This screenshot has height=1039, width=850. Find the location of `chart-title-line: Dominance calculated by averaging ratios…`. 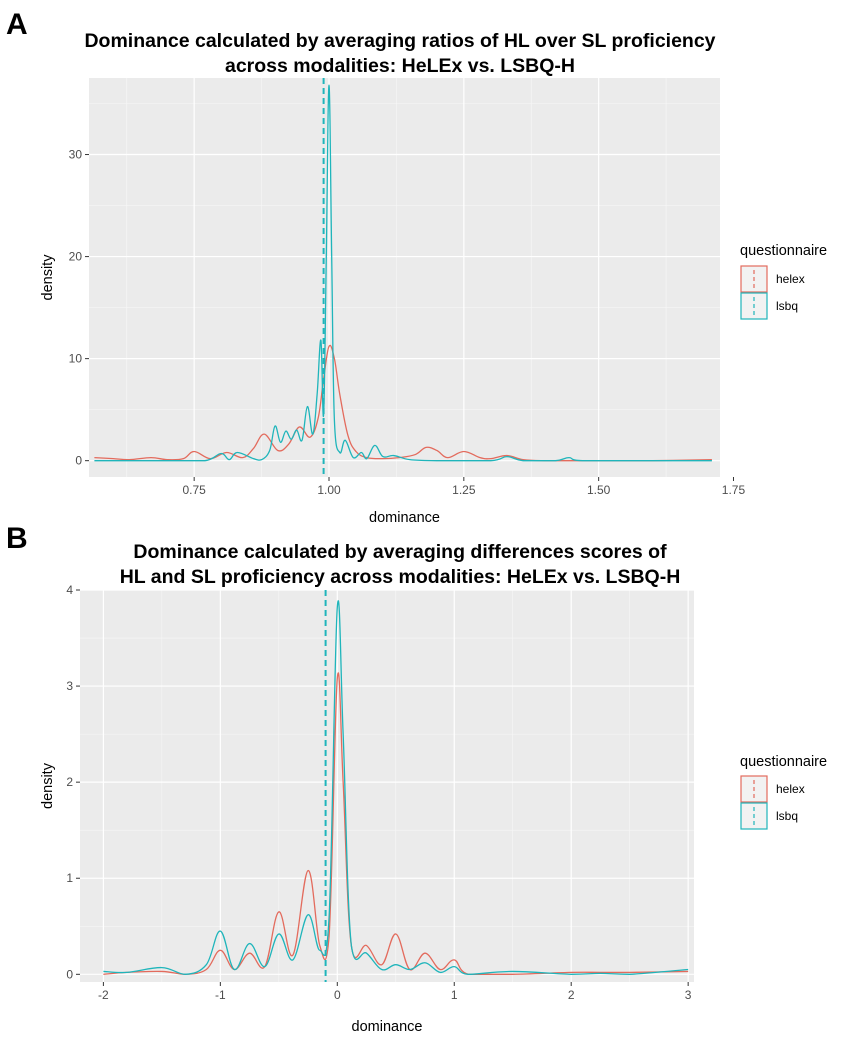

chart-title-line: Dominance calculated by averaging ratios… is located at coordinates (399, 41).